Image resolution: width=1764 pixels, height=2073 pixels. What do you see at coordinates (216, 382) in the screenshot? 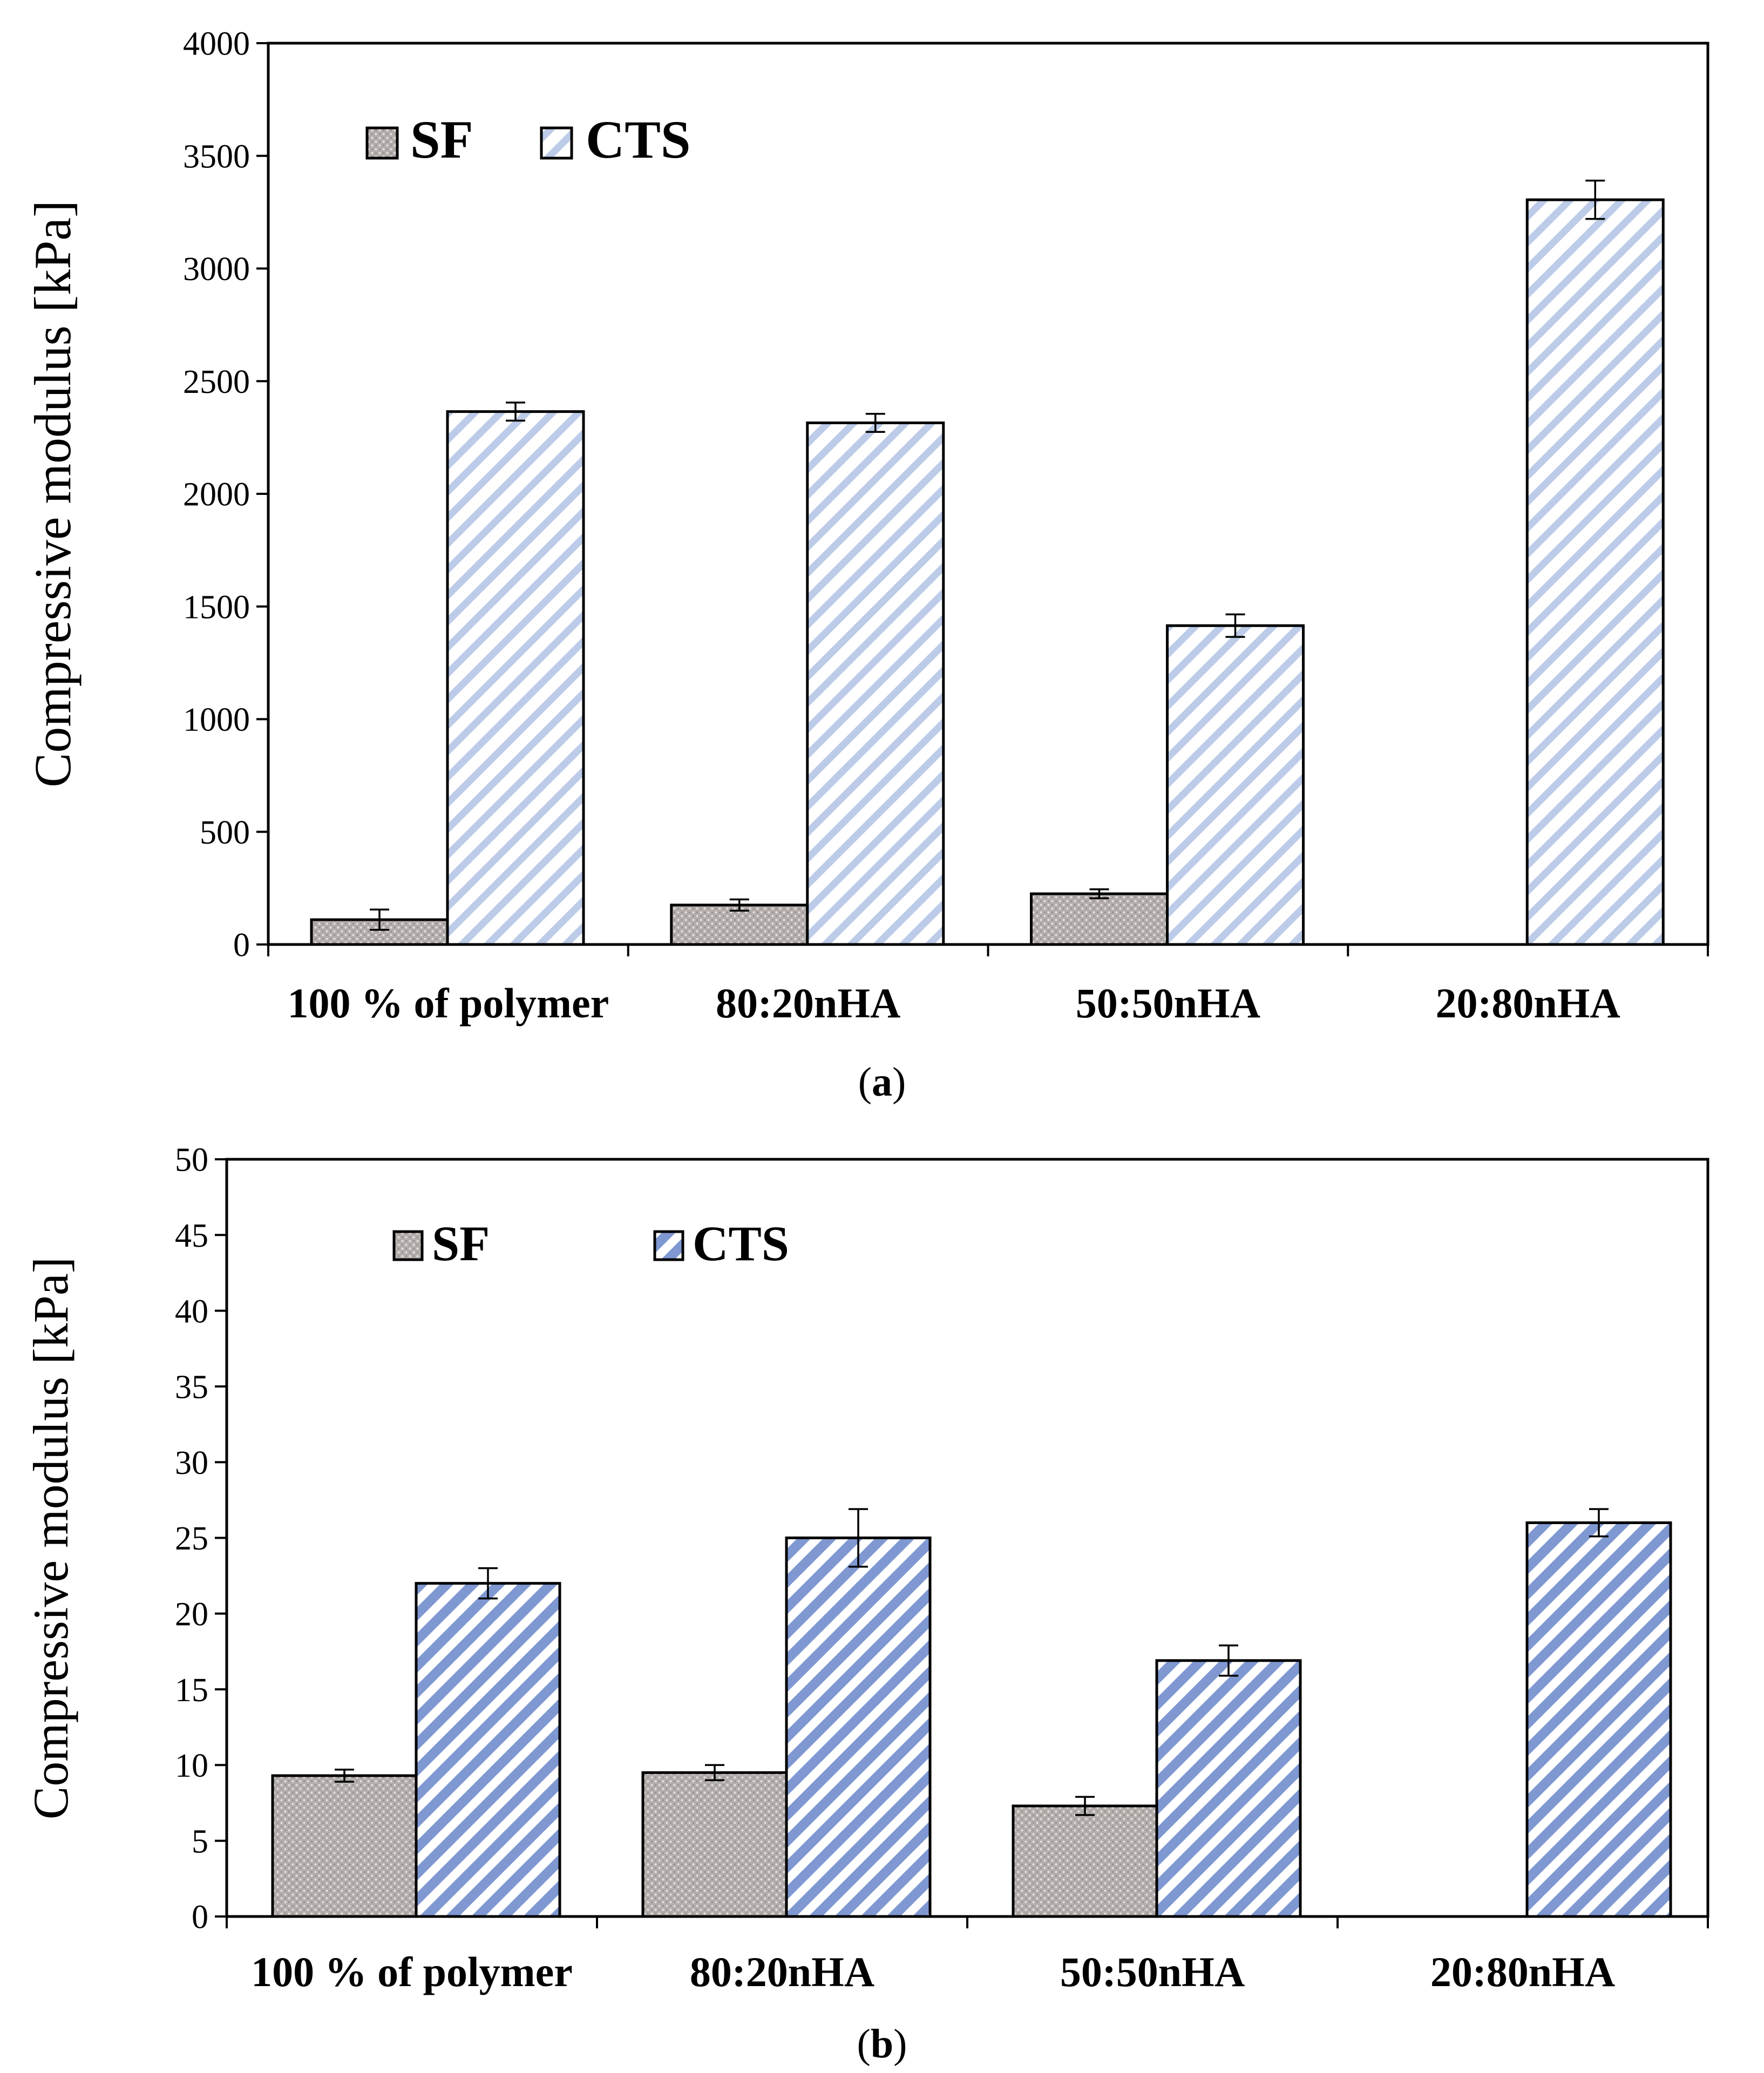
I see `y-tick-label: 2500` at bounding box center [216, 382].